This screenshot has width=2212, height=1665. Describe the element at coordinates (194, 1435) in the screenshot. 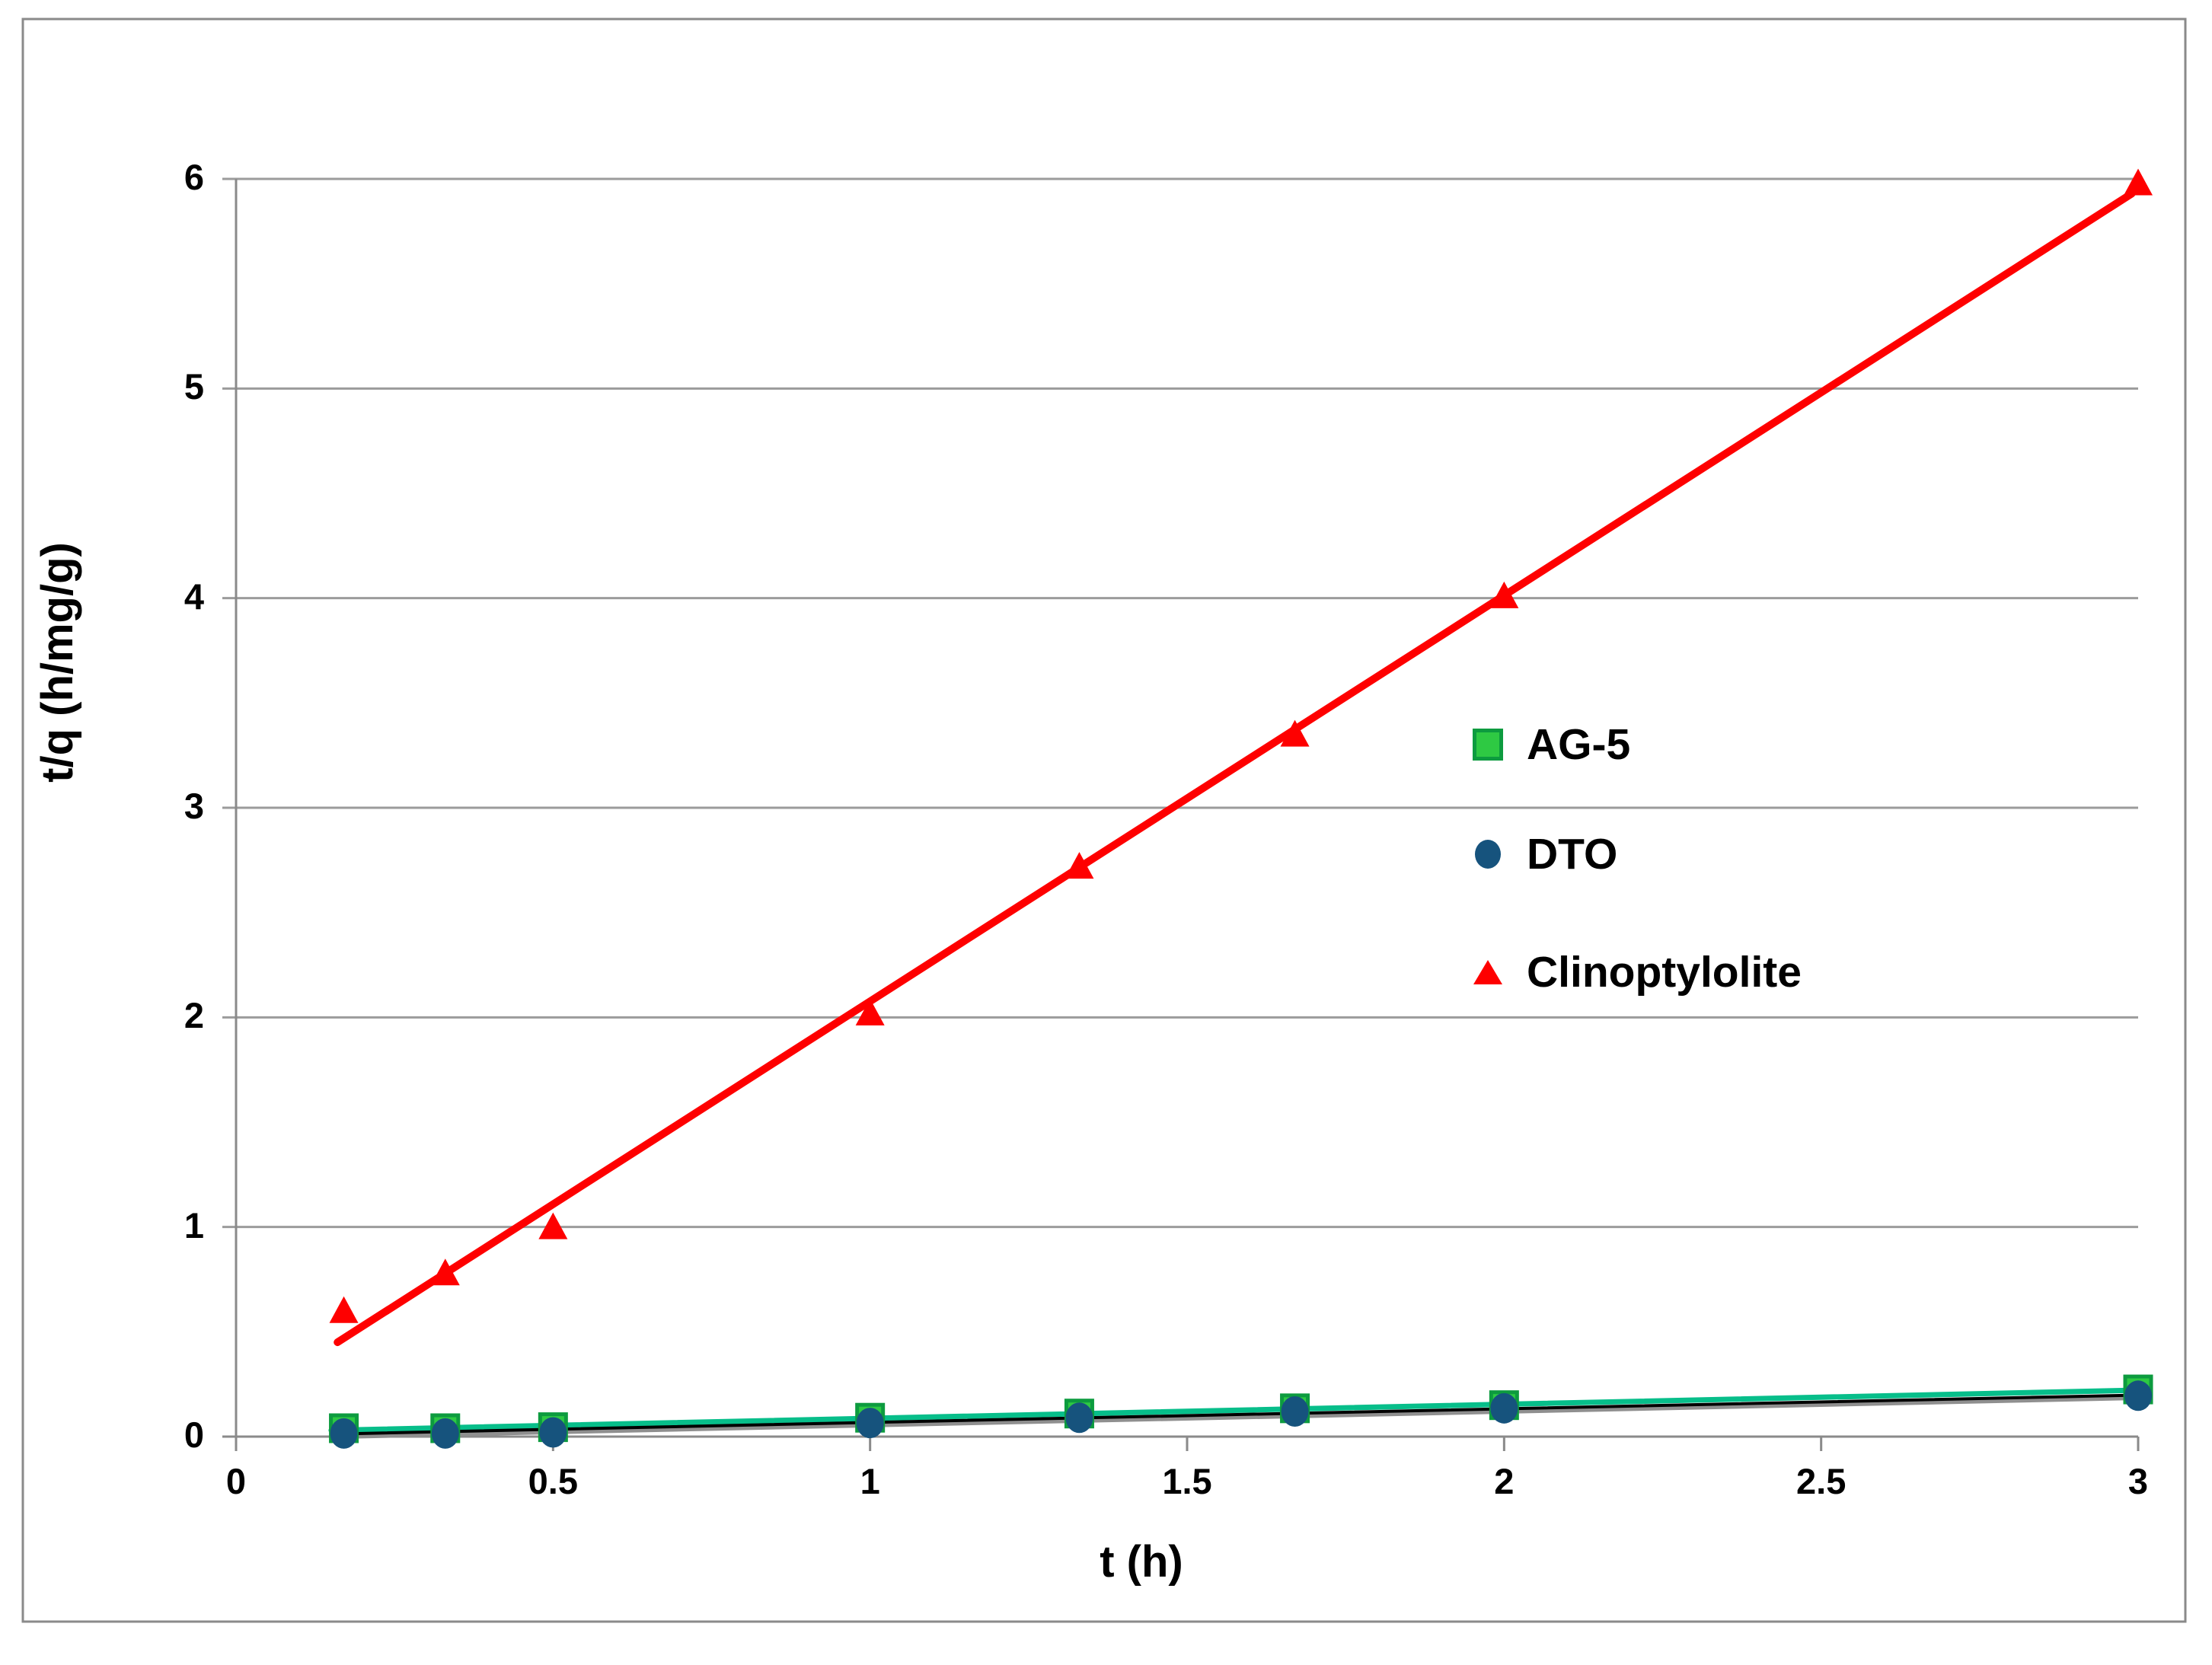

I see `y-tick-label: 0` at that location.